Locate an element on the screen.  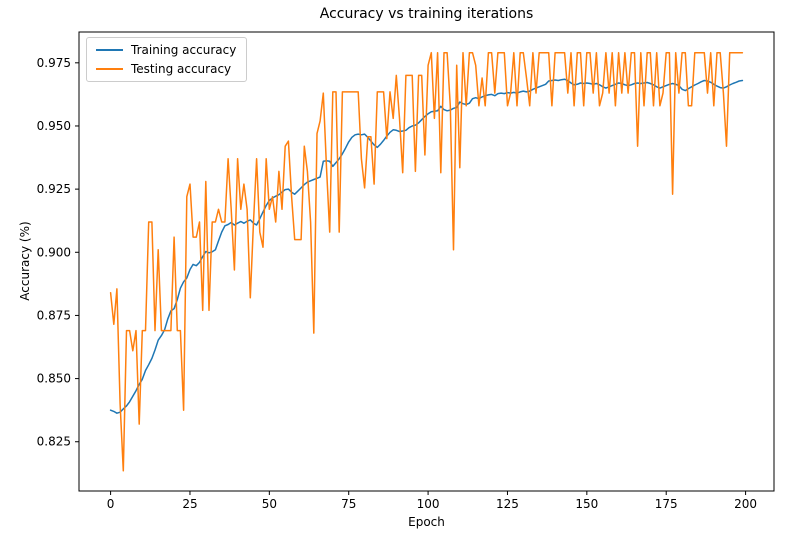
x-axis-tick-label: 0 is located at coordinates (111, 504).